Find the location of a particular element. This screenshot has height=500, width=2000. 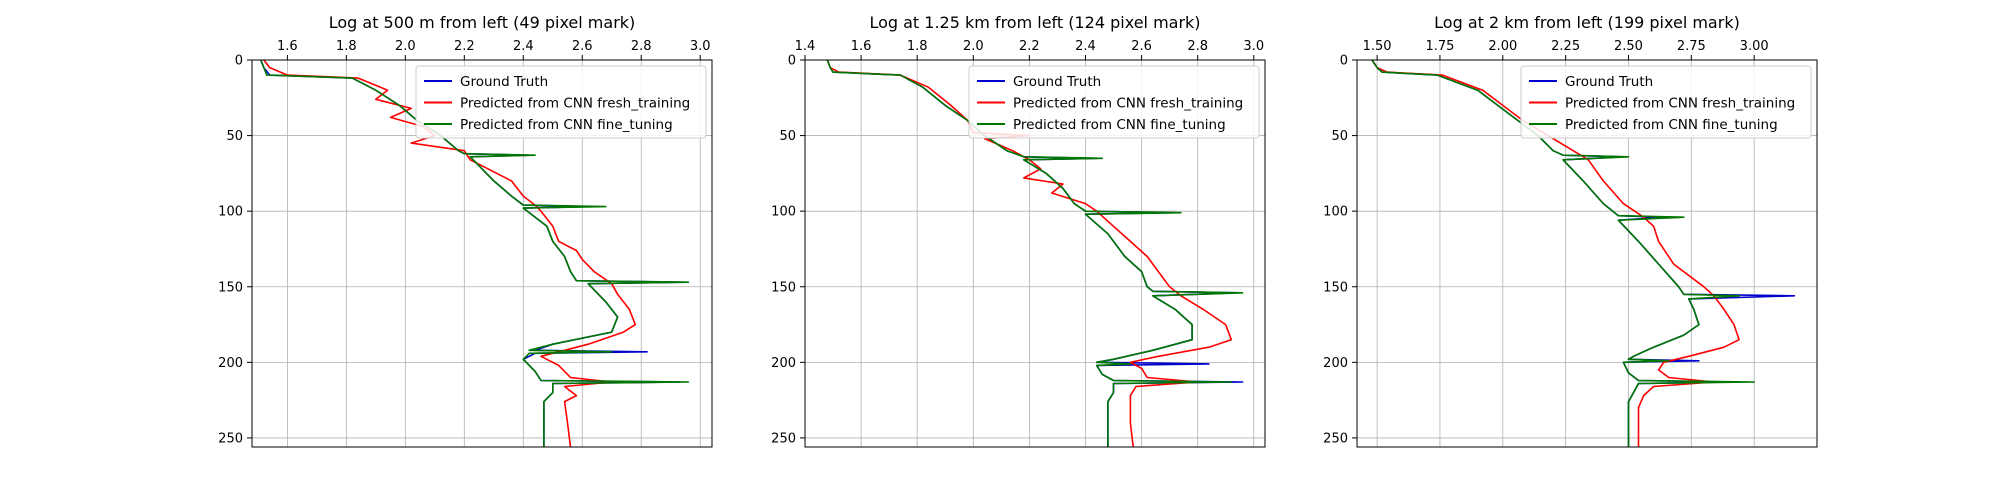

x-tick-label: 2.50 is located at coordinates (1628, 46).